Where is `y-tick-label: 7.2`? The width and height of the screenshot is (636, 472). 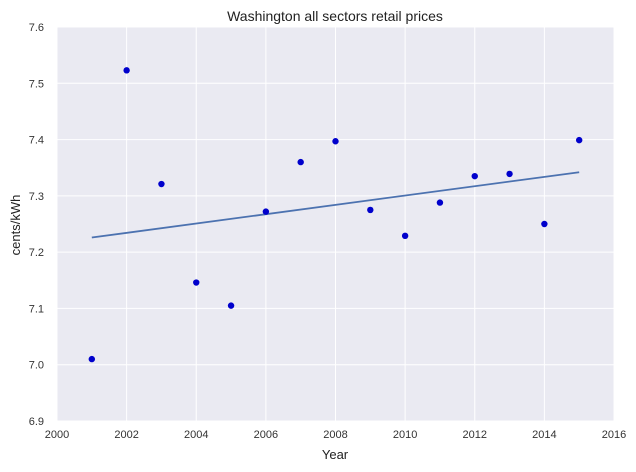 y-tick-label: 7.2 is located at coordinates (36, 253).